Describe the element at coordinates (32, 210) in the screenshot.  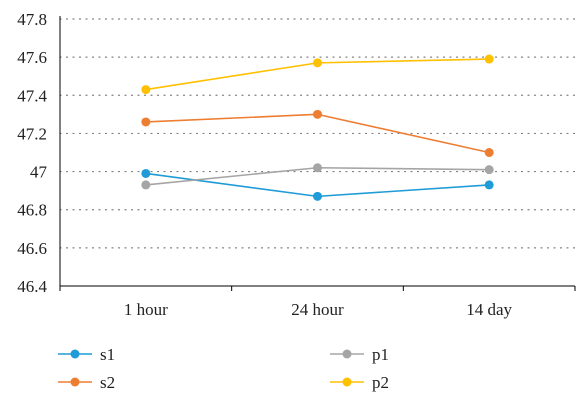
I see `y-tick-label: 46.8` at that location.